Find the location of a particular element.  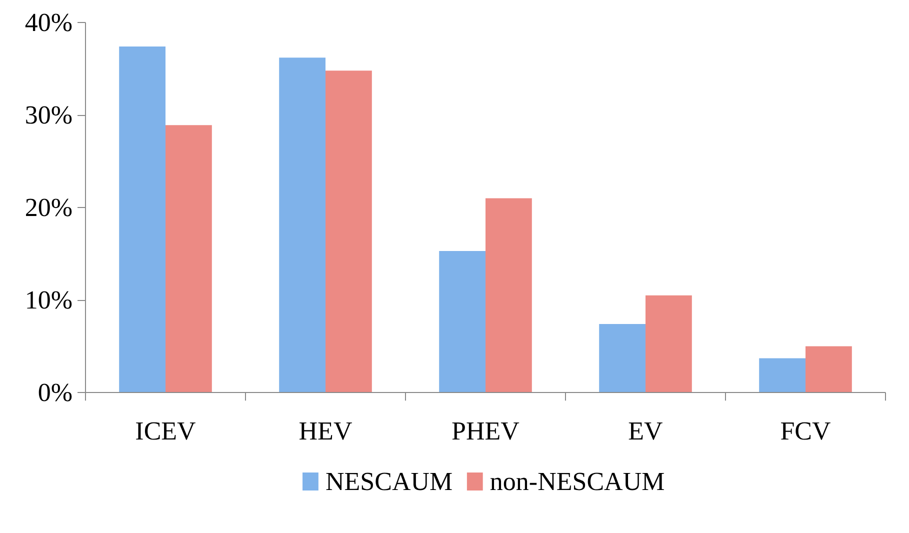

x-tick-label: PHEV is located at coordinates (486, 431).